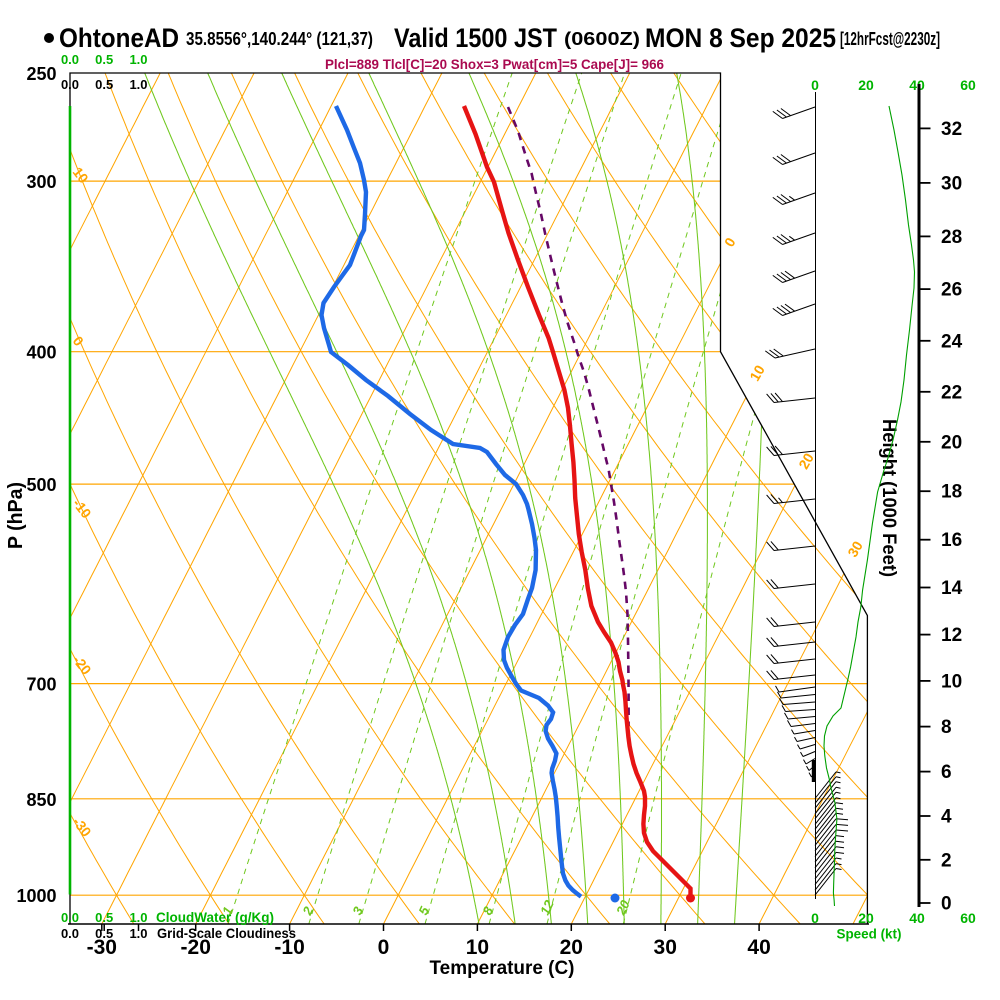 The height and width of the screenshot is (1000, 1000). I want to click on svg-text: 250, so click(41, 74).